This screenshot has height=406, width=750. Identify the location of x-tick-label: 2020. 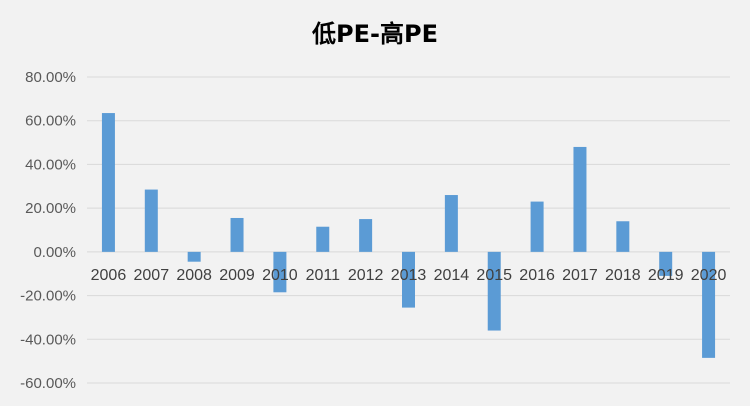
(709, 275).